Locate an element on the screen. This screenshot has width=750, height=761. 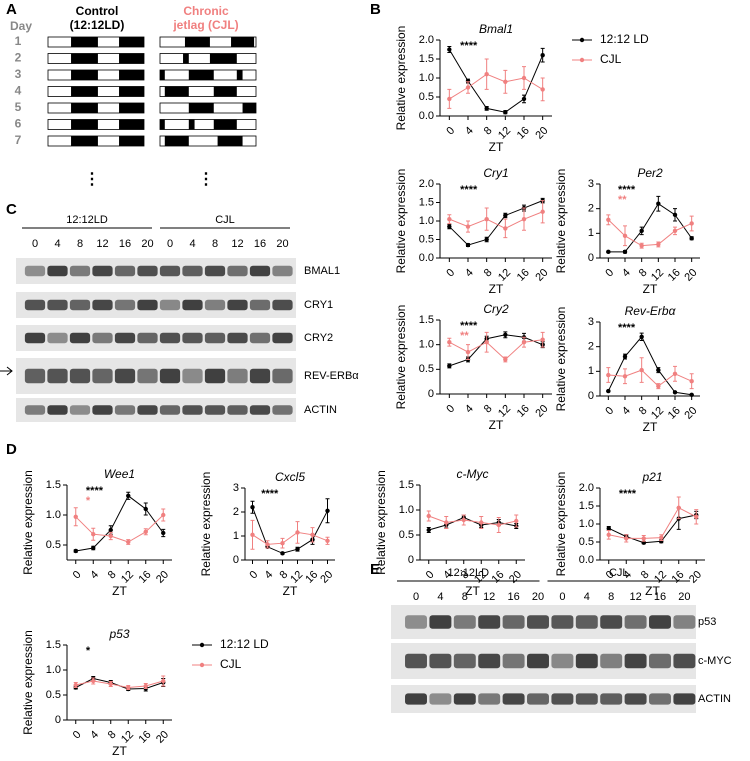
legend-label: CJL is located at coordinates (231, 664).